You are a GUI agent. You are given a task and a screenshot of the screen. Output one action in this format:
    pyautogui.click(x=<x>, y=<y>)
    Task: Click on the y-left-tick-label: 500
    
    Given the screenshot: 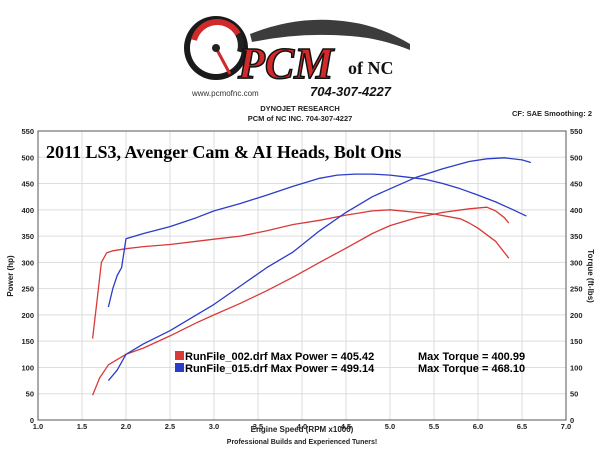 What is the action you would take?
    pyautogui.click(x=27, y=157)
    